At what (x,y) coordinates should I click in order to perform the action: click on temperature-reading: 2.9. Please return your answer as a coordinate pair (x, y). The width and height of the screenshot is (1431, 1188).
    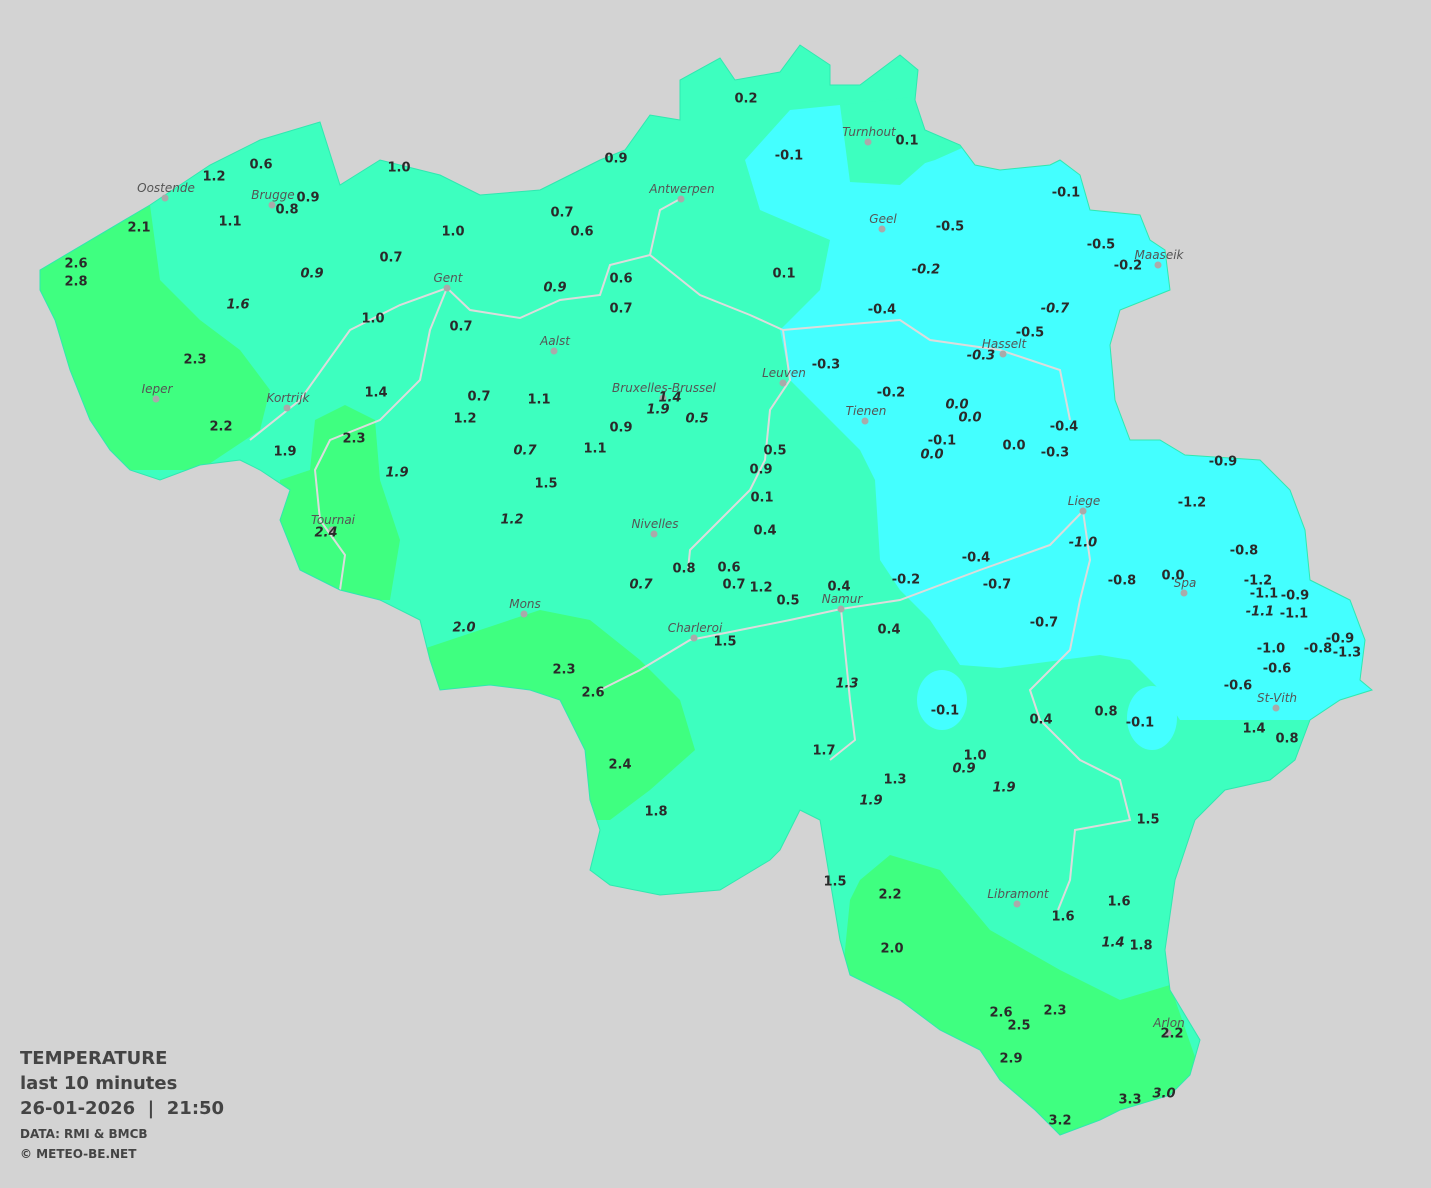
    Looking at the image, I should click on (1010, 1059).